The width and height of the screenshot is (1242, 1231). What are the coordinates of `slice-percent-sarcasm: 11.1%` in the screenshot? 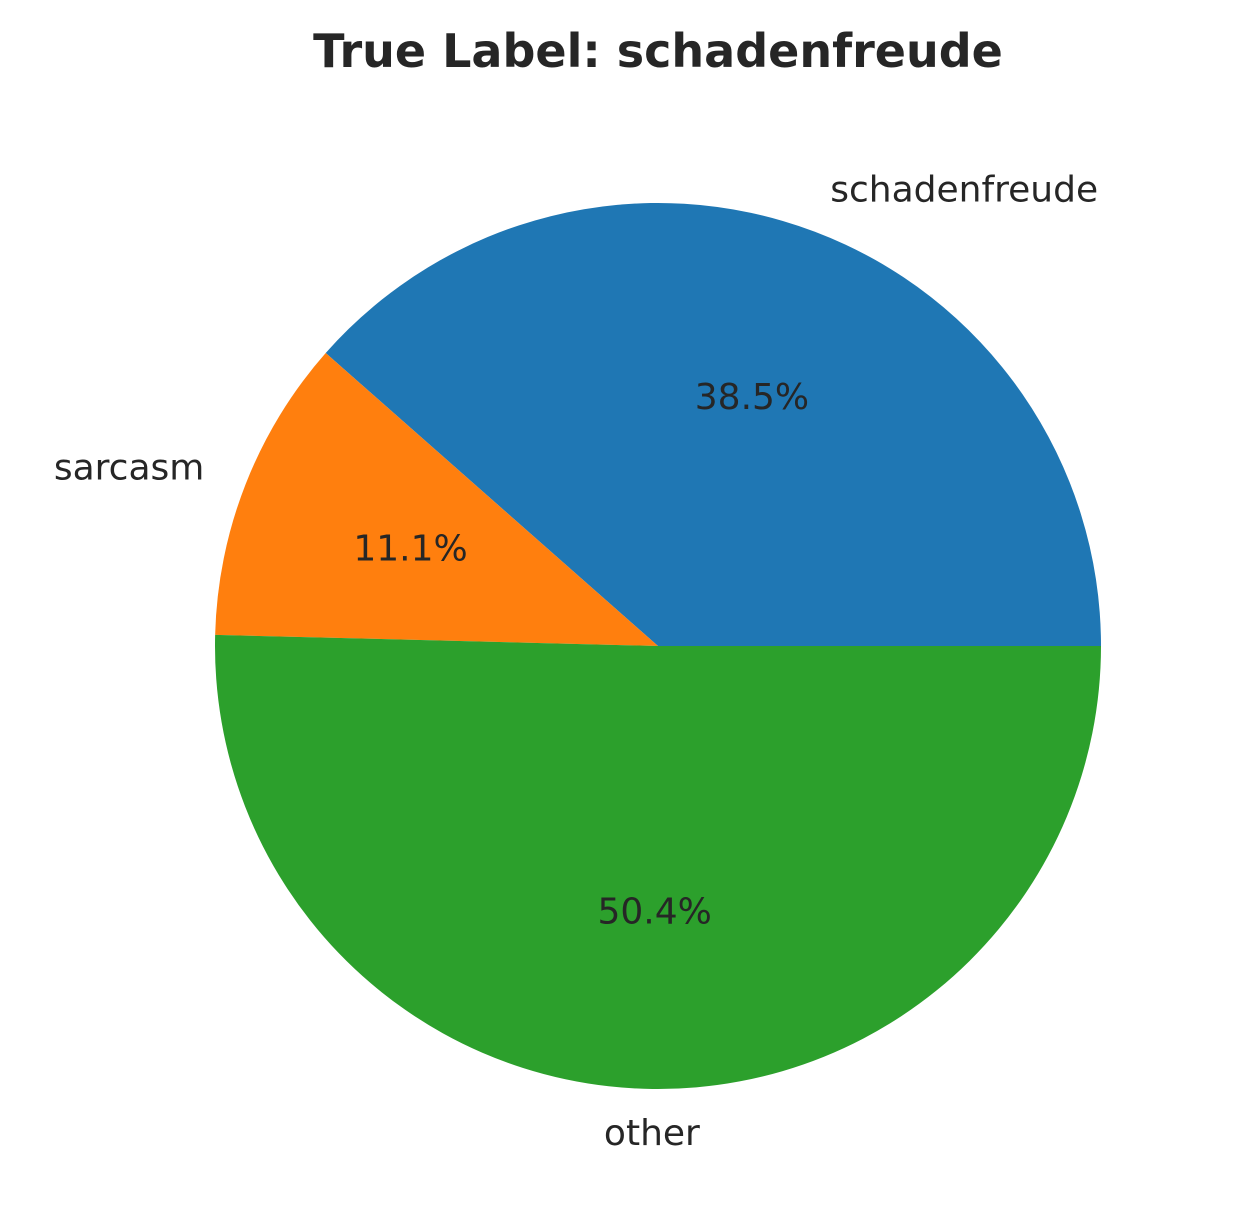 It's located at (410, 548).